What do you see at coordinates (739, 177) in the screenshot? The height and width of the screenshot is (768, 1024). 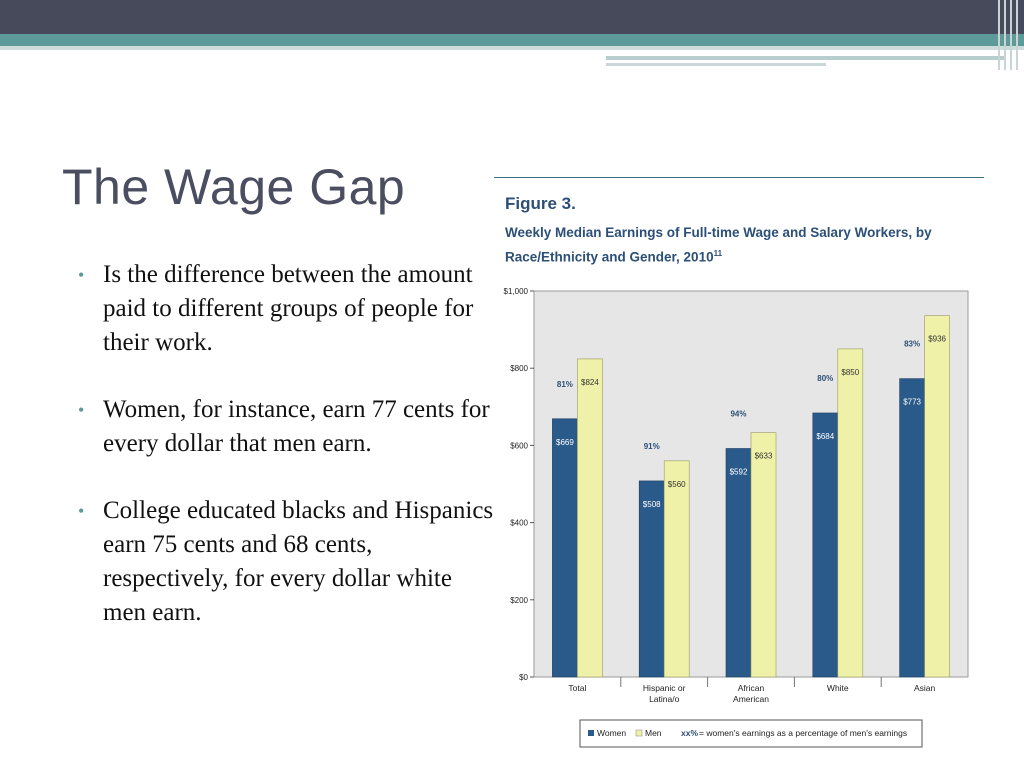 I see `figure-rule` at bounding box center [739, 177].